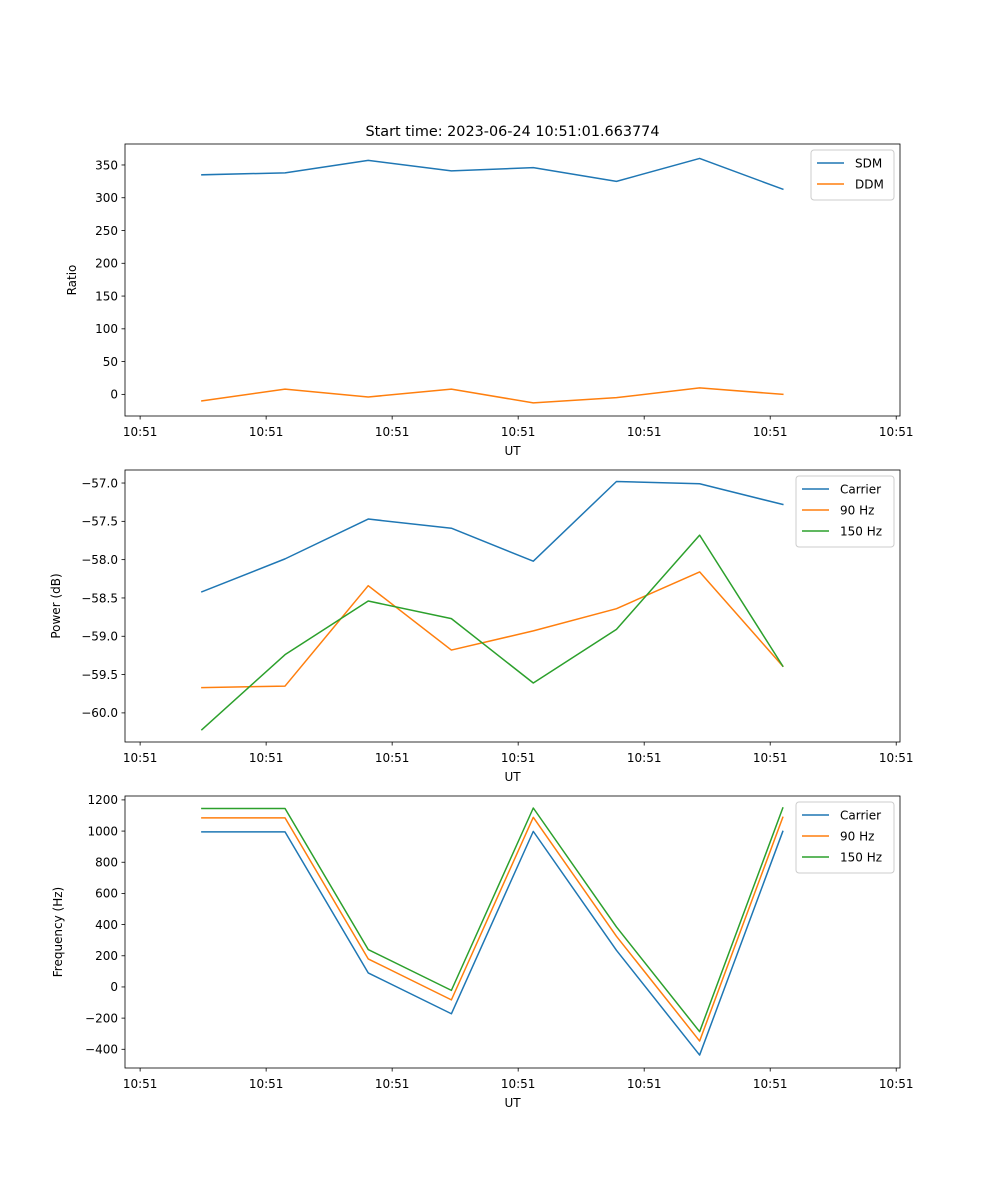  Describe the element at coordinates (106, 296) in the screenshot. I see `y-tick-label: 150` at that location.